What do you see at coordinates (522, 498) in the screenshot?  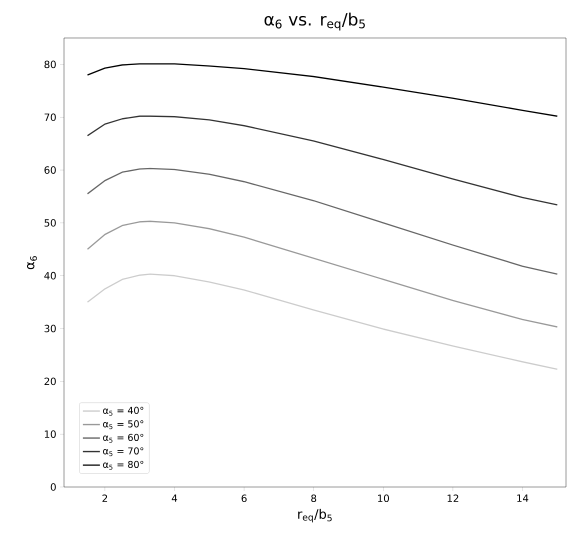 I see `x-tick-label: 14` at bounding box center [522, 498].